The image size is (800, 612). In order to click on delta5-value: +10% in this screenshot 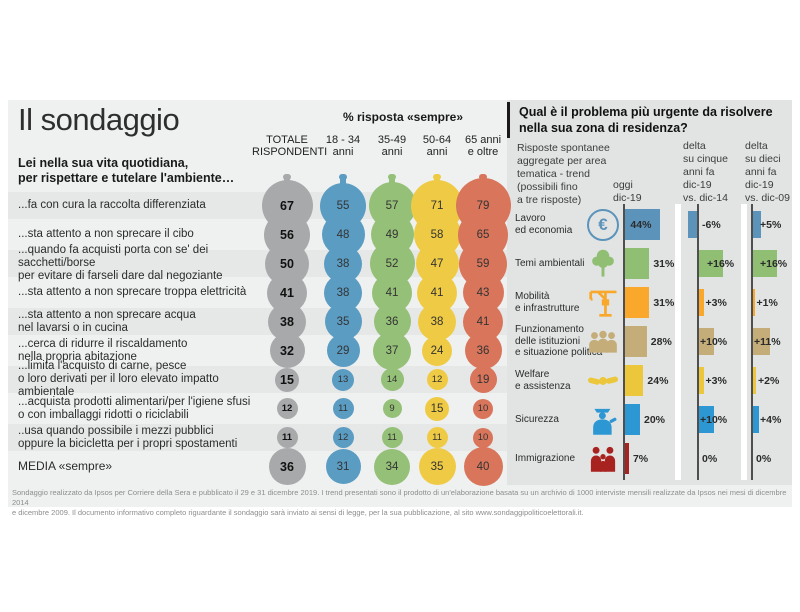, I will do `click(714, 419)`.